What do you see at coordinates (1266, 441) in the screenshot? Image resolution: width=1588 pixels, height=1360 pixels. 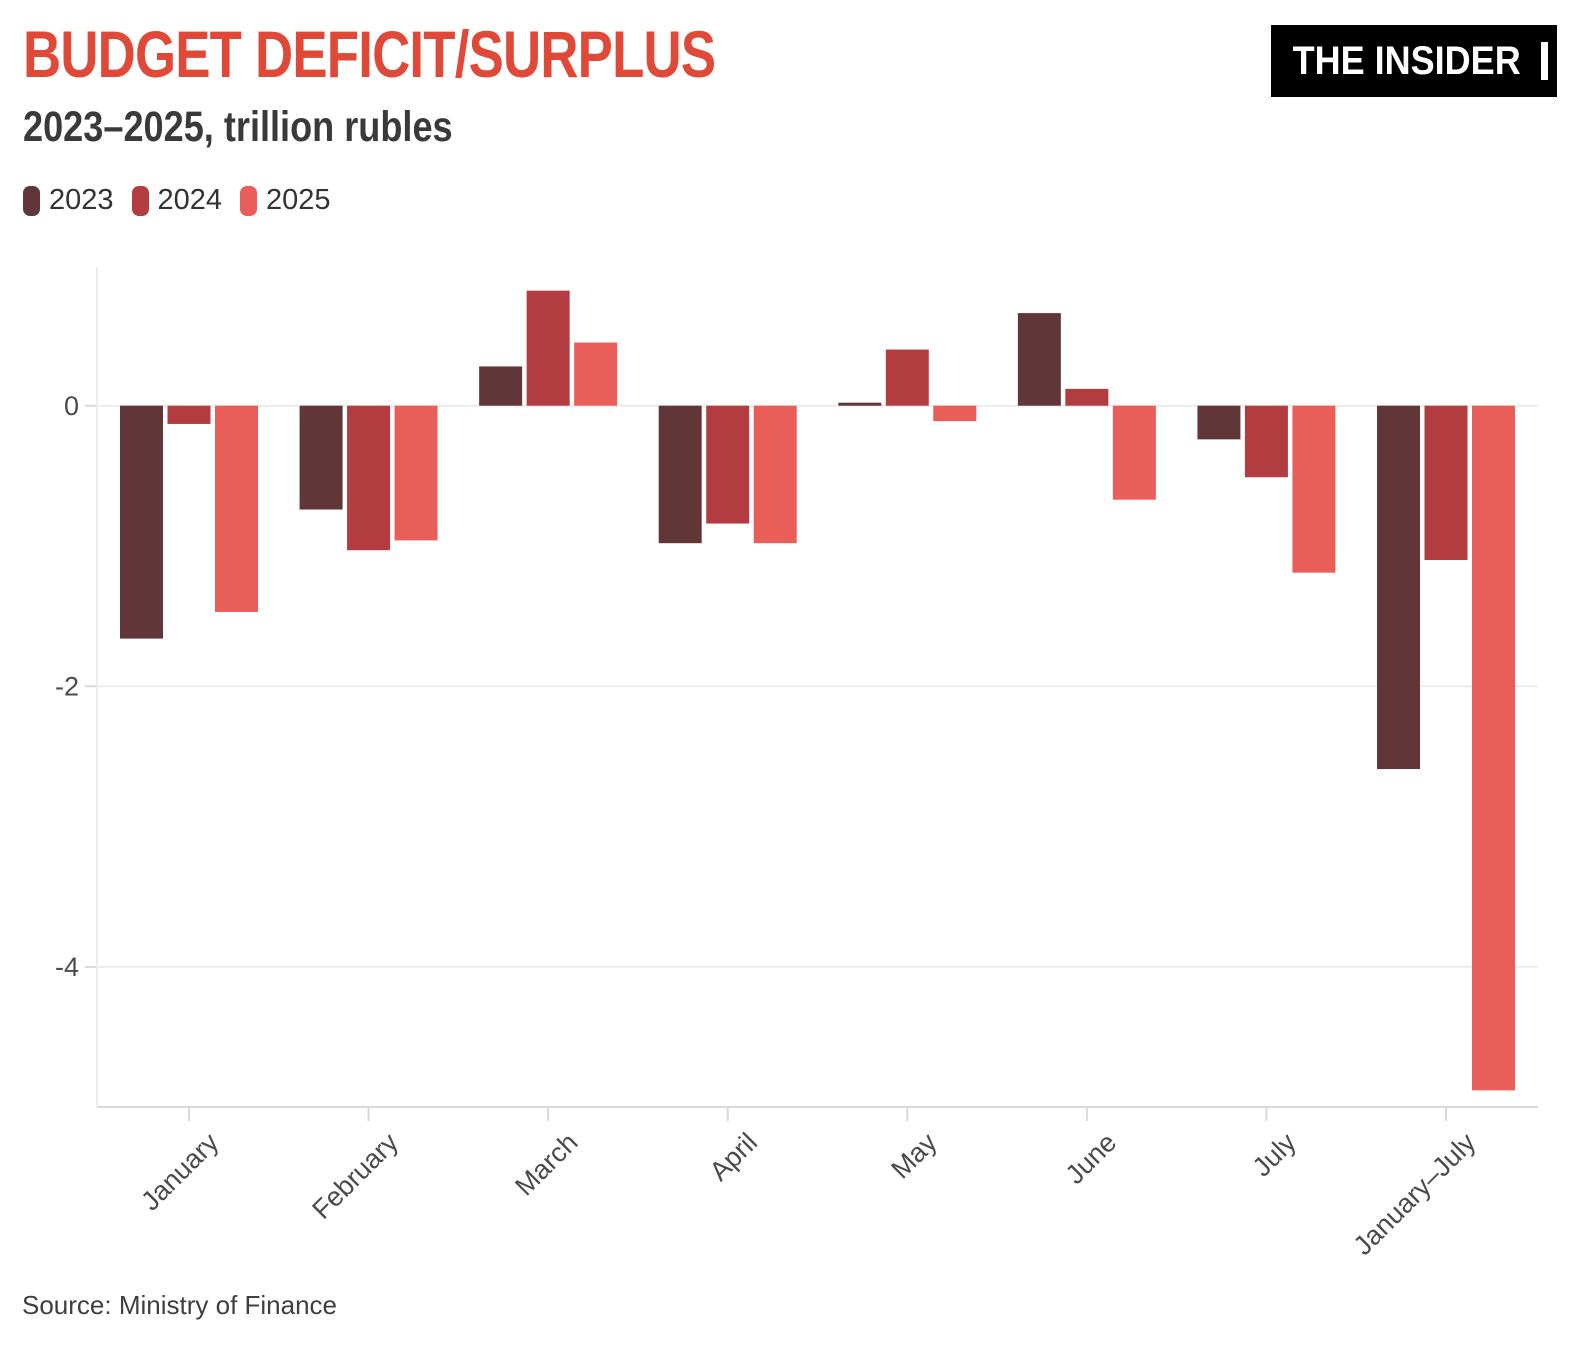 I see `bar-2024-July` at bounding box center [1266, 441].